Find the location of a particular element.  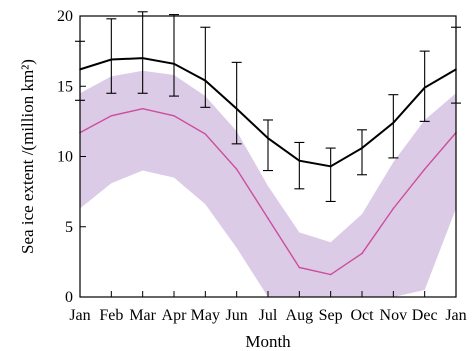

x-tick-label: Jun is located at coordinates (237, 315).